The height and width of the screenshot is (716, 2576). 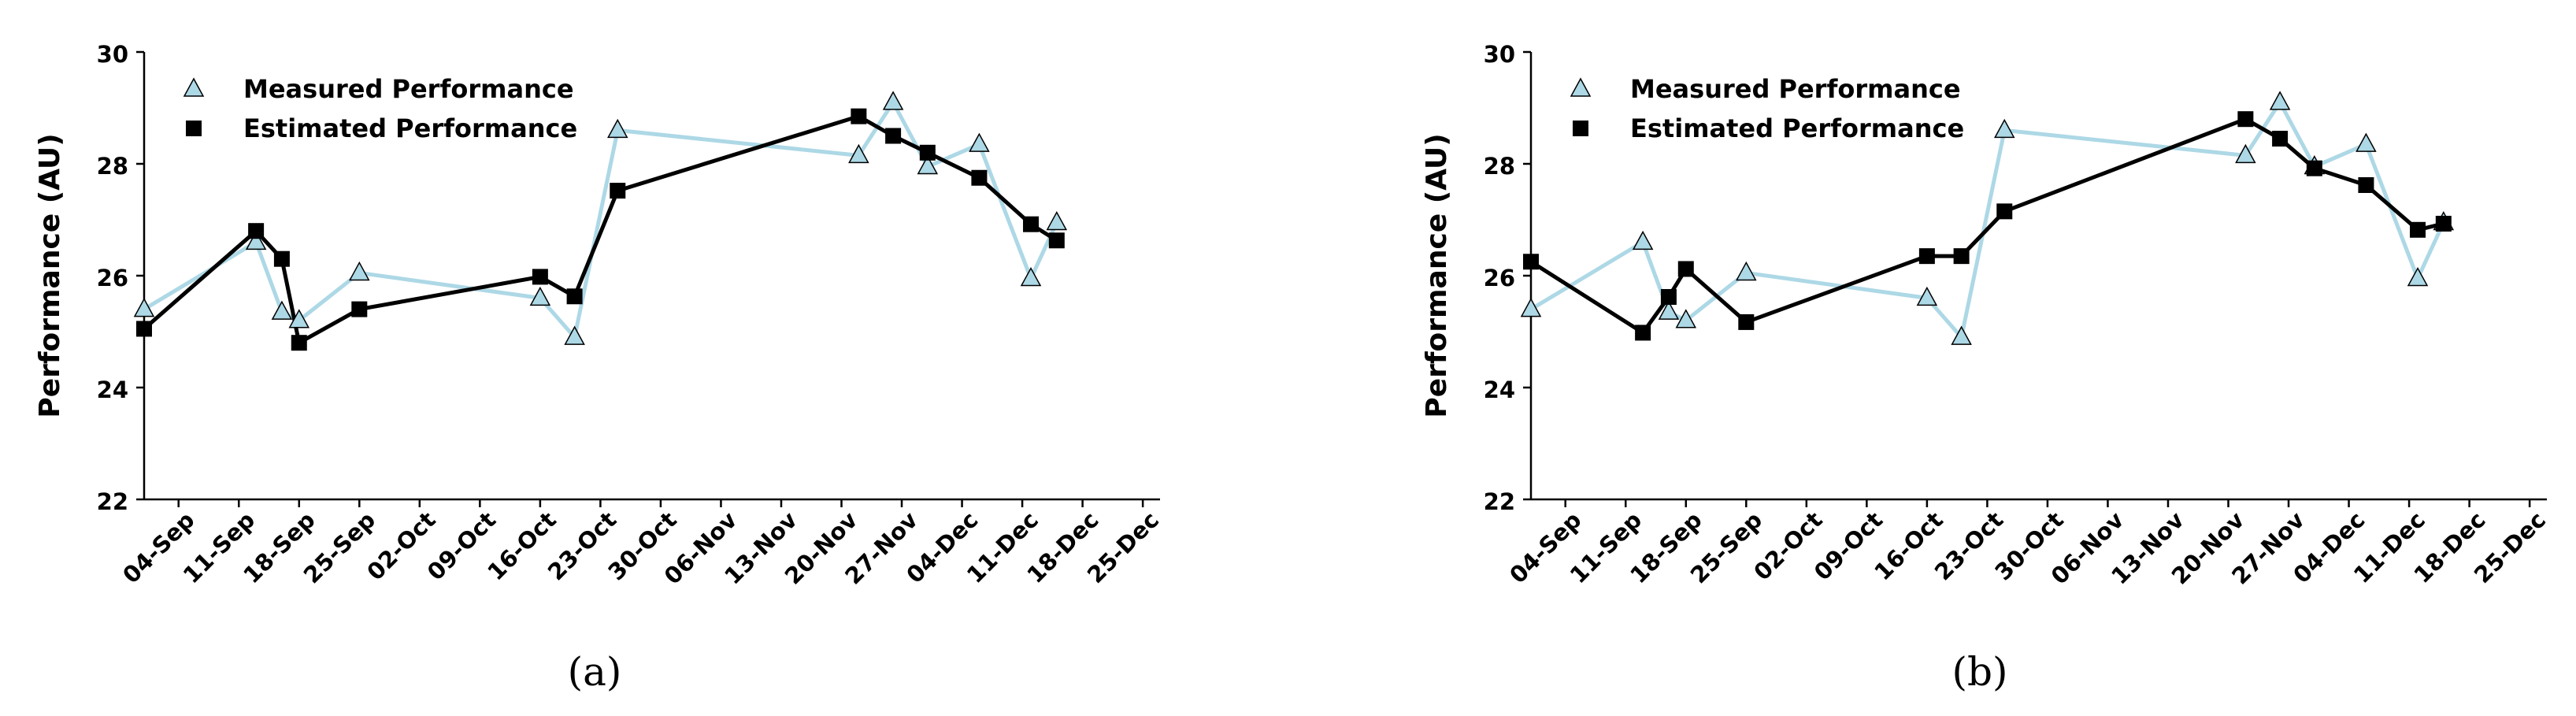 What do you see at coordinates (600, 230) in the screenshot?
I see `series-line-estimated` at bounding box center [600, 230].